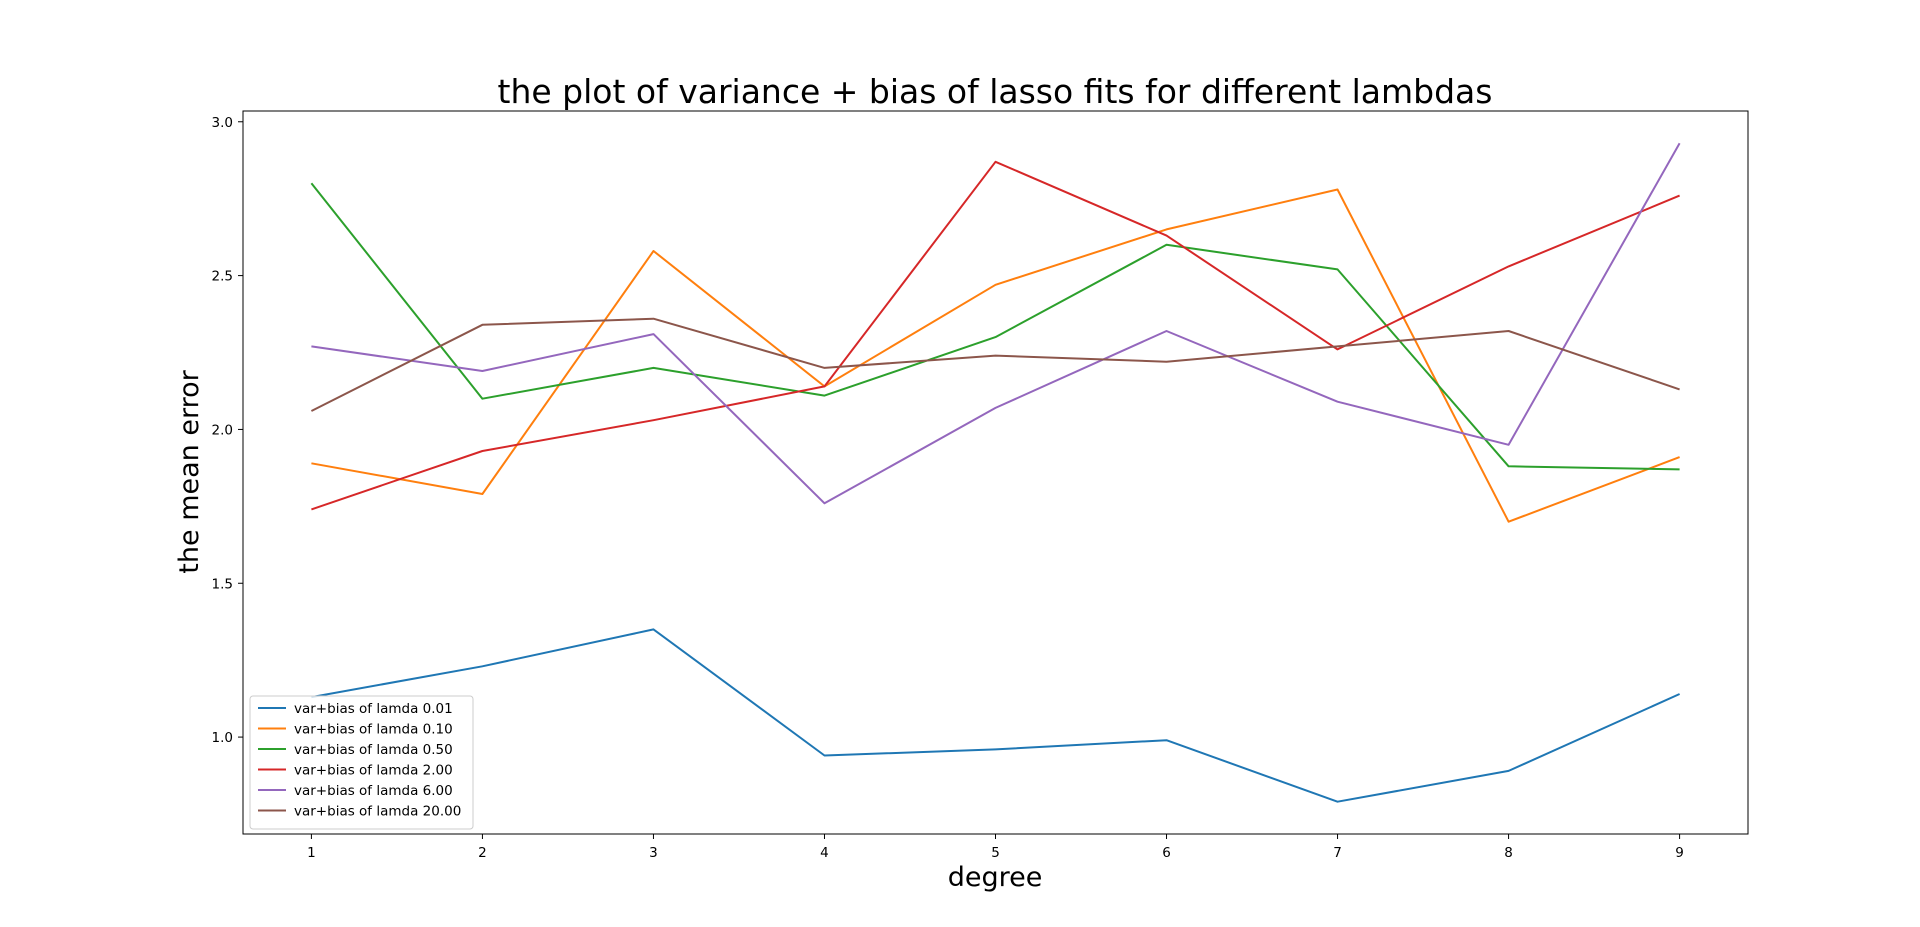 The image size is (1920, 927). What do you see at coordinates (377, 812) in the screenshot?
I see `legend-entry: var+bias of lamda 20.00` at bounding box center [377, 812].